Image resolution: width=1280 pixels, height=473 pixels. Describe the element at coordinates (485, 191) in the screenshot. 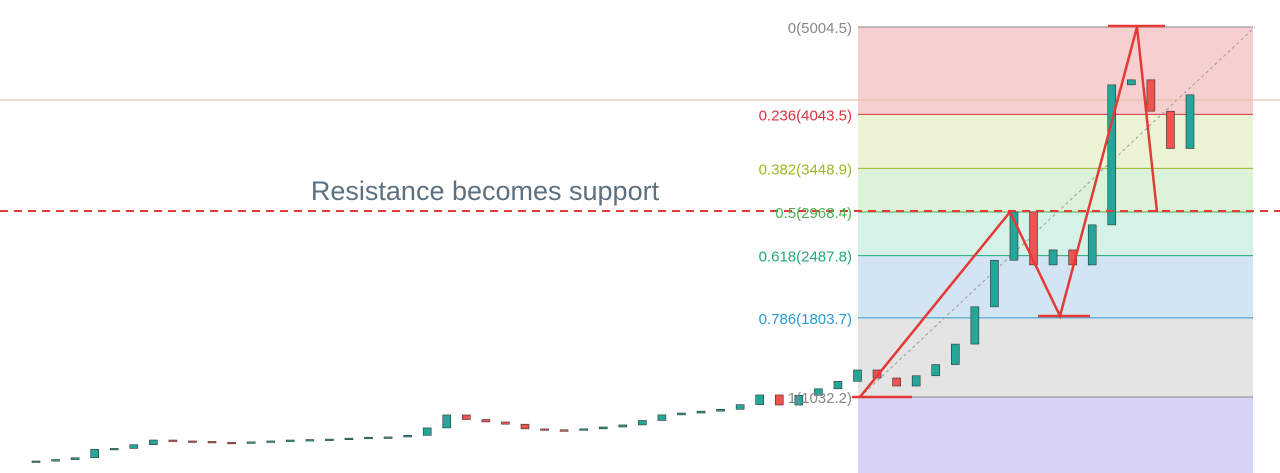

I see `annotation: Resistance becomes support` at that location.